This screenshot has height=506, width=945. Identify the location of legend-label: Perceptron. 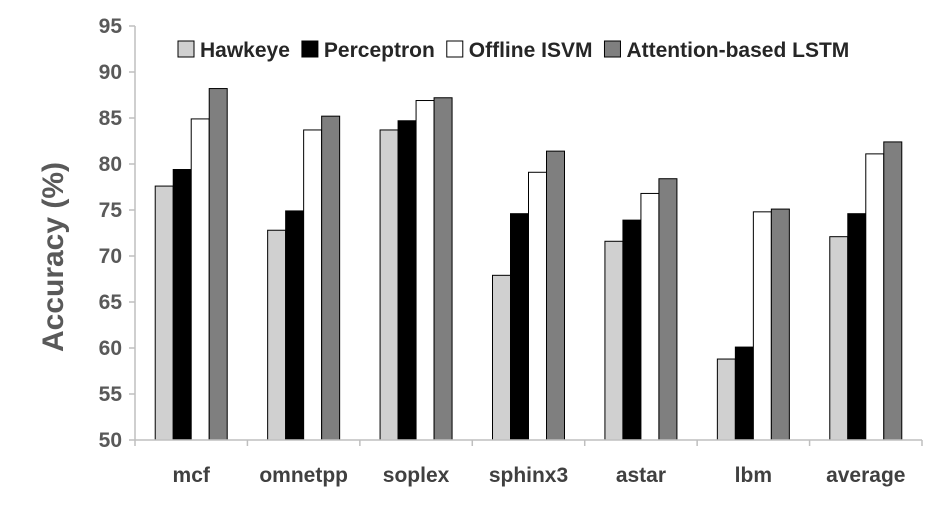
(379, 50).